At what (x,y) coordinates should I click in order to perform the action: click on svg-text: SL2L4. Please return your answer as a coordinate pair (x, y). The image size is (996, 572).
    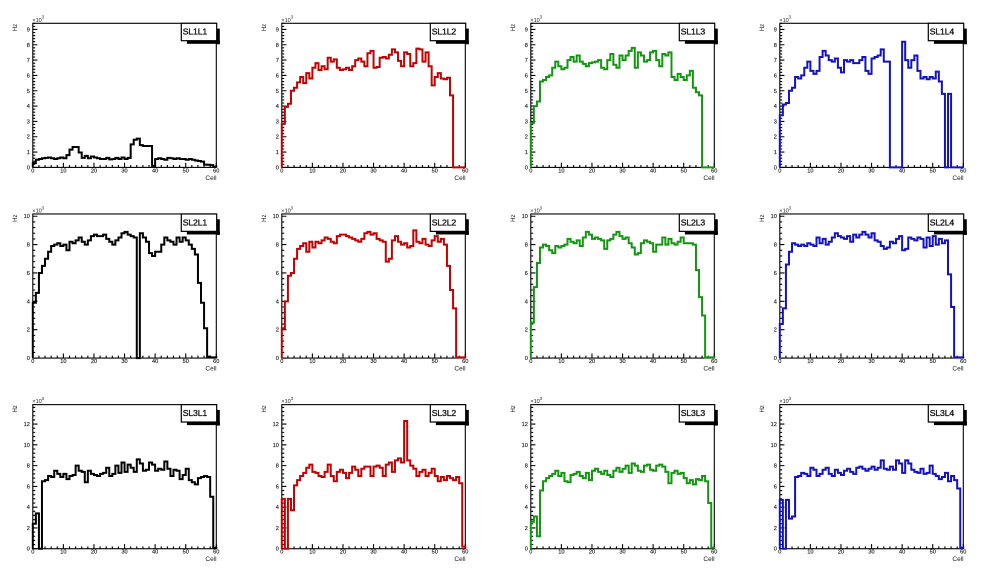
    Looking at the image, I should click on (942, 222).